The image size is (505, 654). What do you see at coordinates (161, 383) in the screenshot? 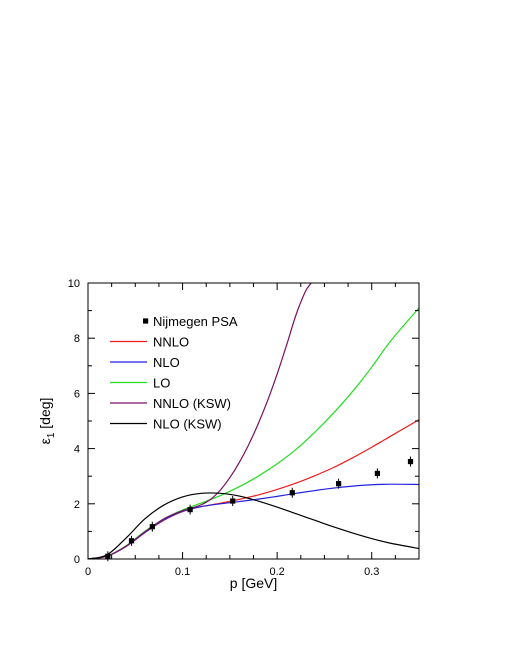
I see `legend-label-3: LO` at bounding box center [161, 383].